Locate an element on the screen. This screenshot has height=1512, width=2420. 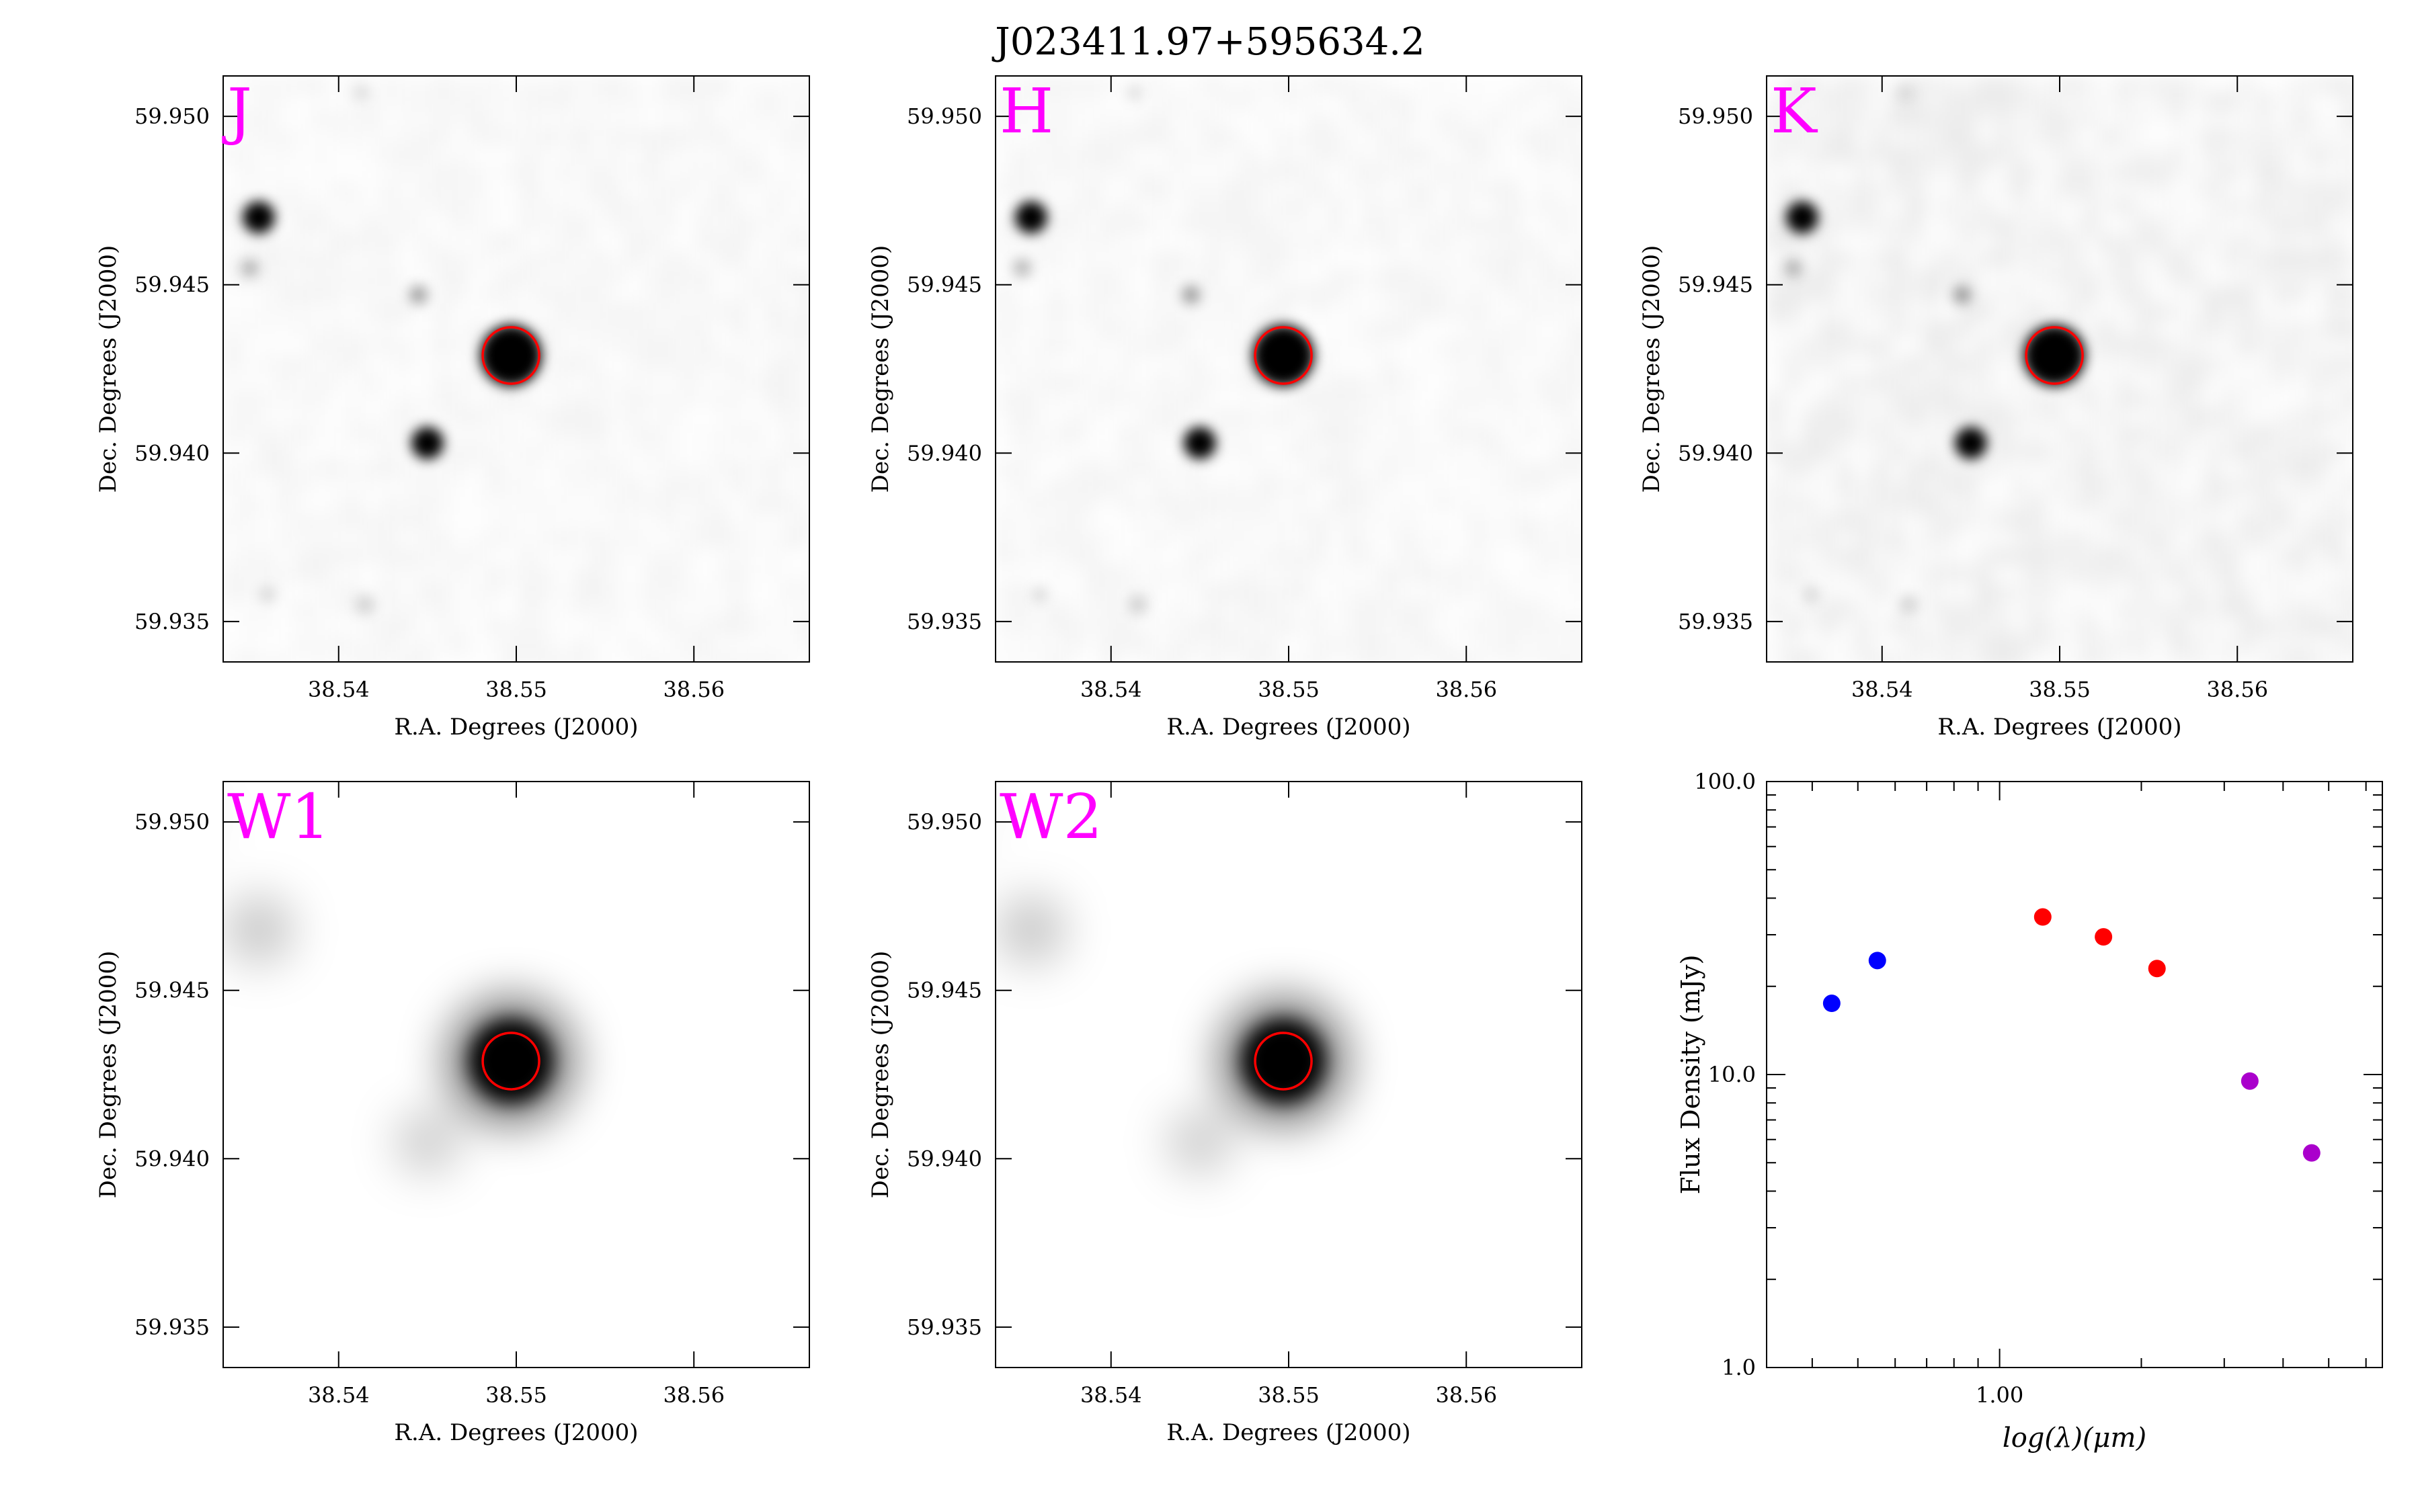
sed-y-tick-label: 100.0 is located at coordinates (1725, 782).